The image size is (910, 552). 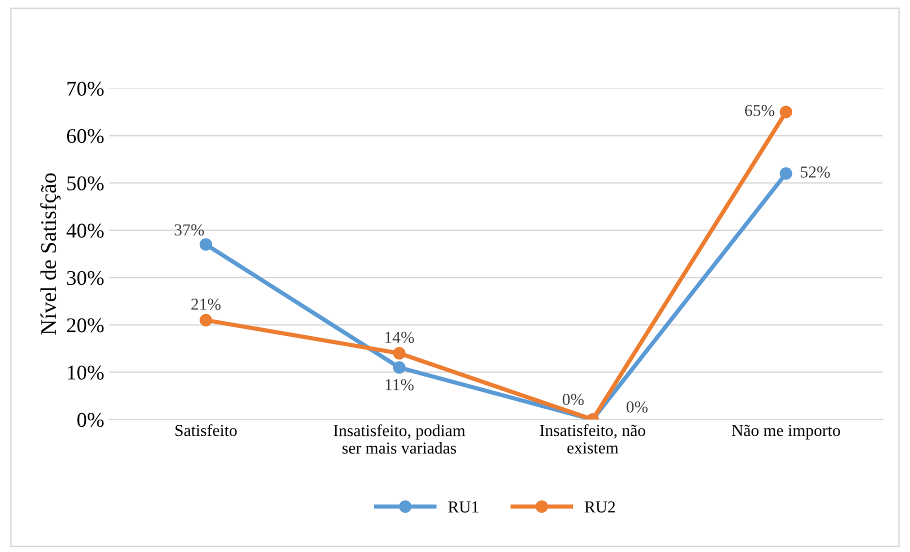 What do you see at coordinates (786, 432) in the screenshot?
I see `x-tick-label: Não me importo` at bounding box center [786, 432].